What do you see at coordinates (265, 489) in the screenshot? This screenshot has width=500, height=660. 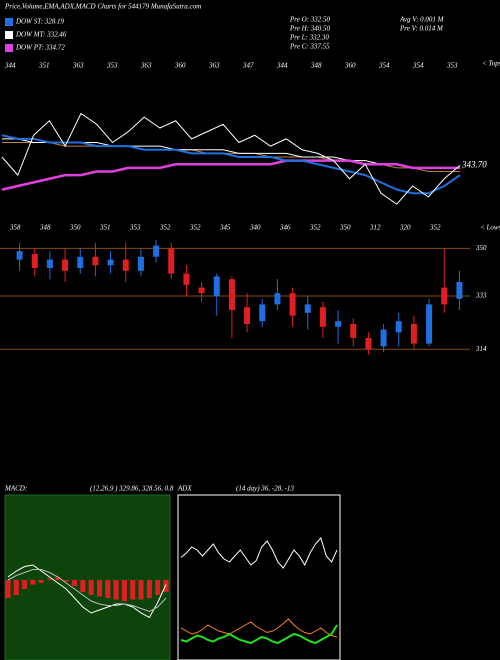 I see `adx-params: (14 day) 36, -28, -13` at bounding box center [265, 489].